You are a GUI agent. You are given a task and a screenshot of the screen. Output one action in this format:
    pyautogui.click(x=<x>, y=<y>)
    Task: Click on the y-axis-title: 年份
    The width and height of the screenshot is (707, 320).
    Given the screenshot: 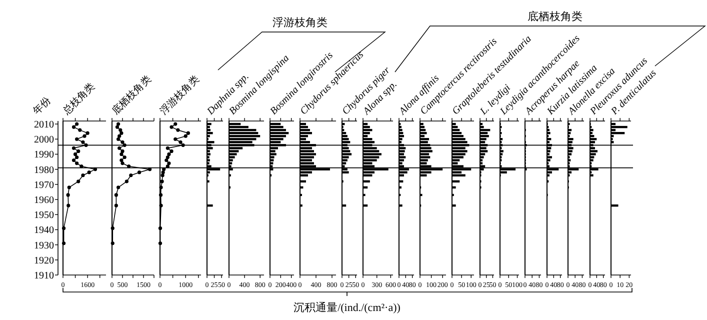 What is the action you would take?
    pyautogui.click(x=42, y=106)
    